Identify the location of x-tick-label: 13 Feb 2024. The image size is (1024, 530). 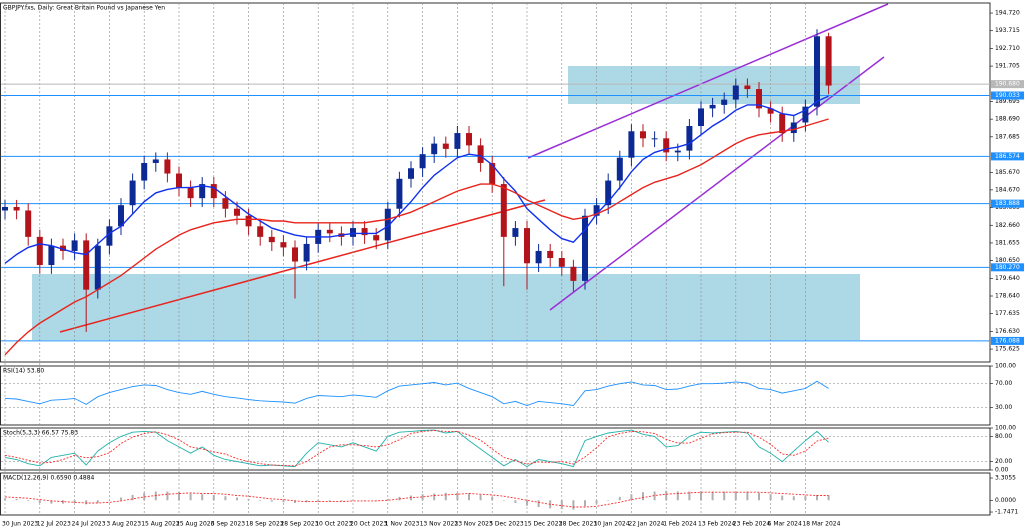
(717, 524).